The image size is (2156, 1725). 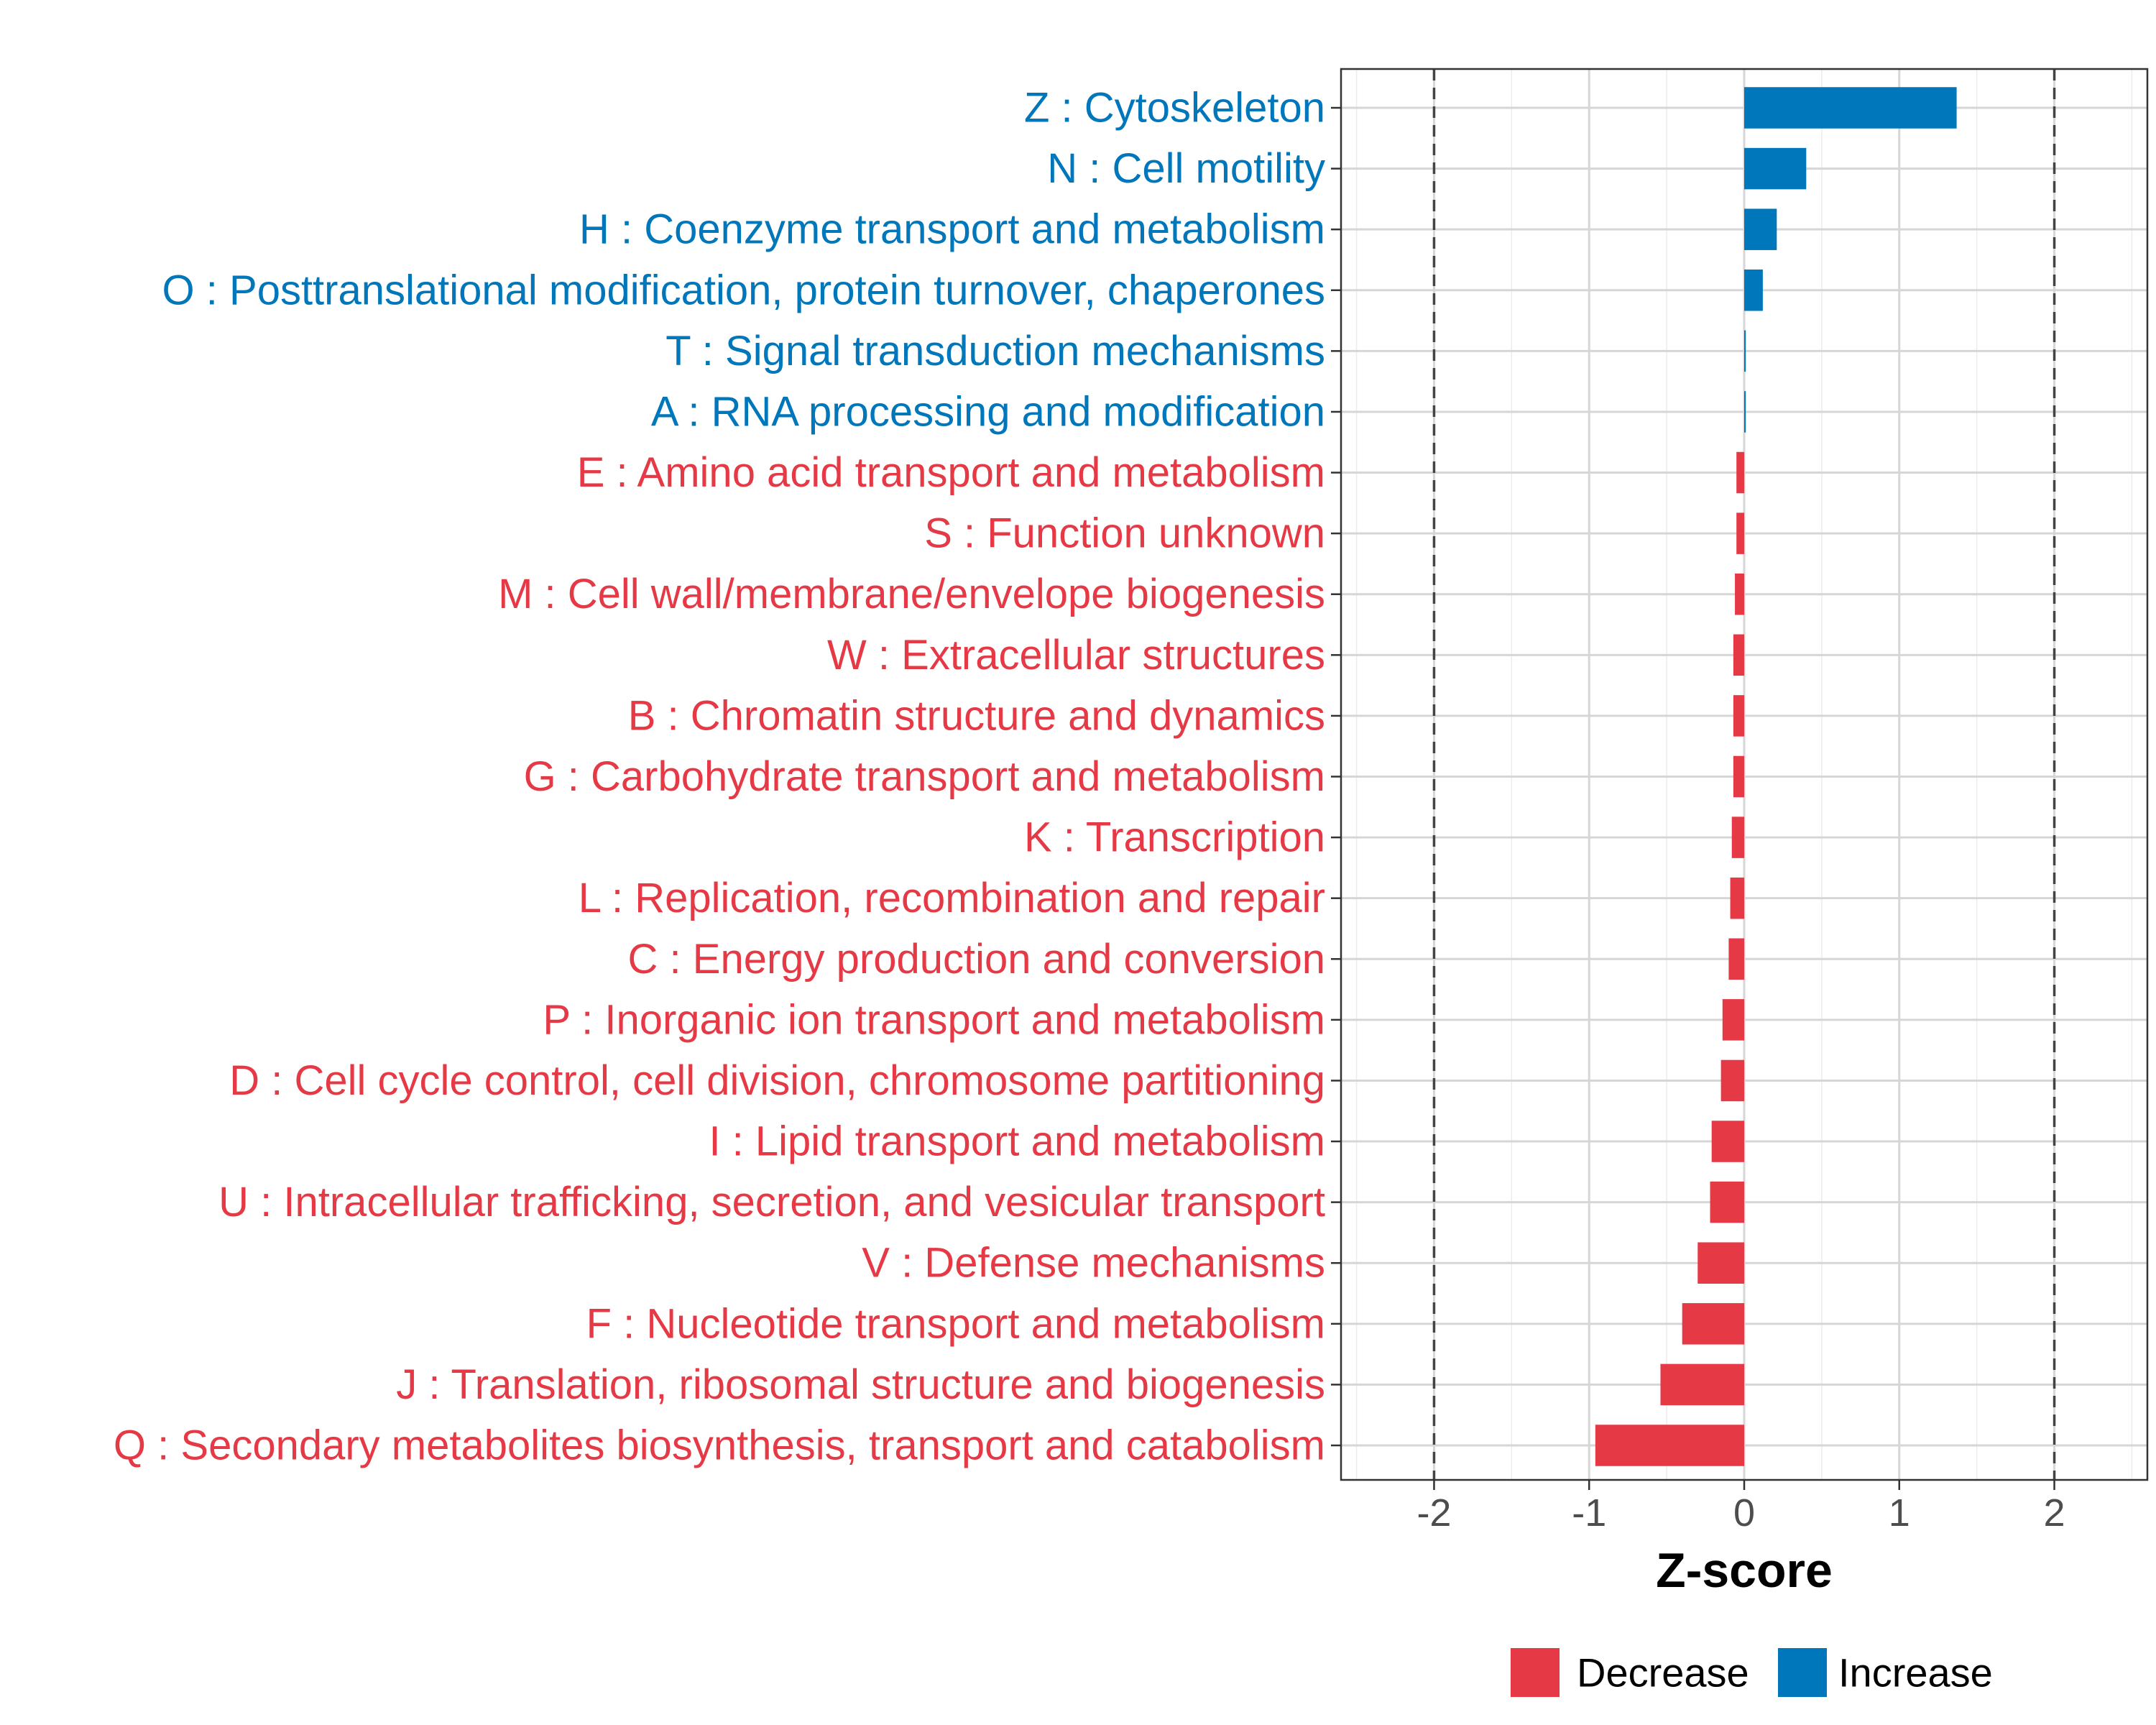 I want to click on category-label: Z : Cytoskeleton, so click(x=1174, y=108).